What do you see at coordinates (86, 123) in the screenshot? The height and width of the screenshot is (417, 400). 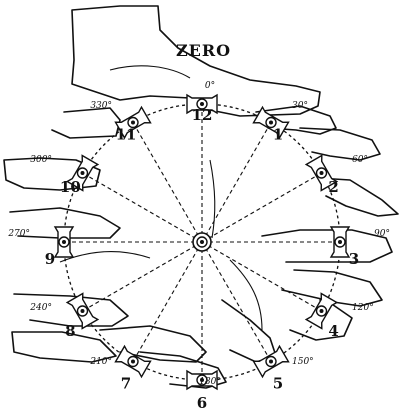 I see `shoe-l1` at bounding box center [86, 123].